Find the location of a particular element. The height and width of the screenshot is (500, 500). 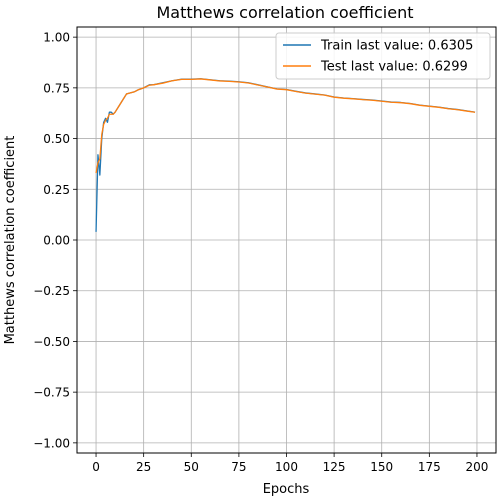

legend-box is located at coordinates (383, 56).